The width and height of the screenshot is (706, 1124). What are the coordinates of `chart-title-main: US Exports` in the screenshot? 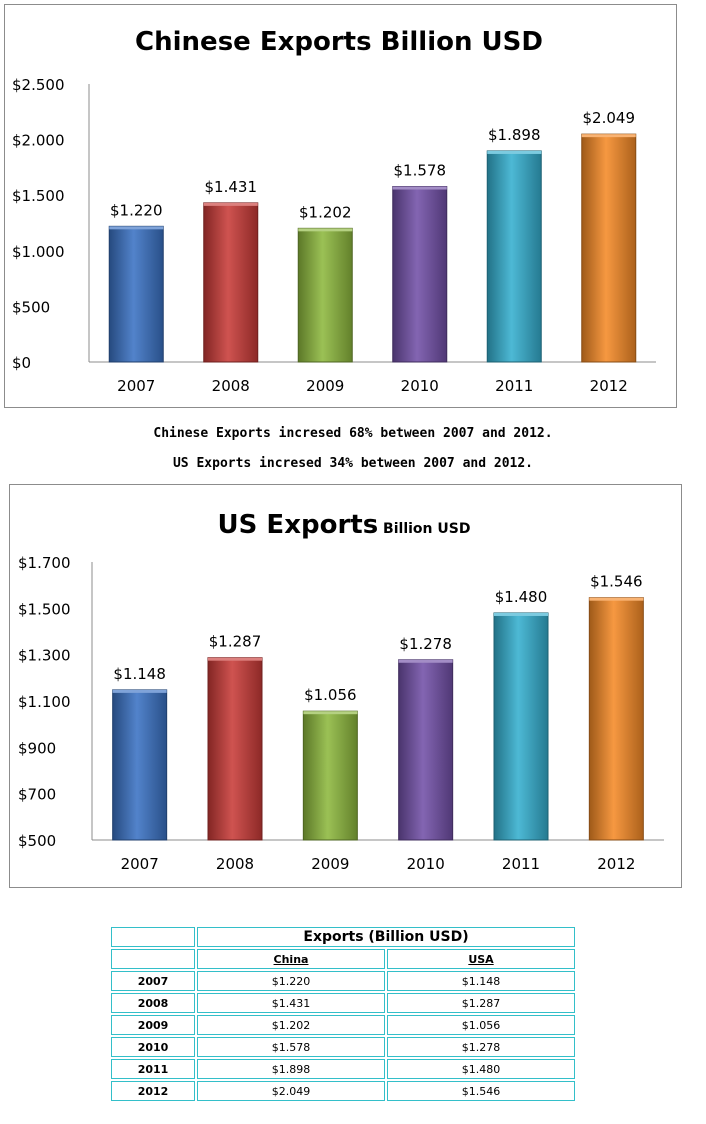 It's located at (298, 525).